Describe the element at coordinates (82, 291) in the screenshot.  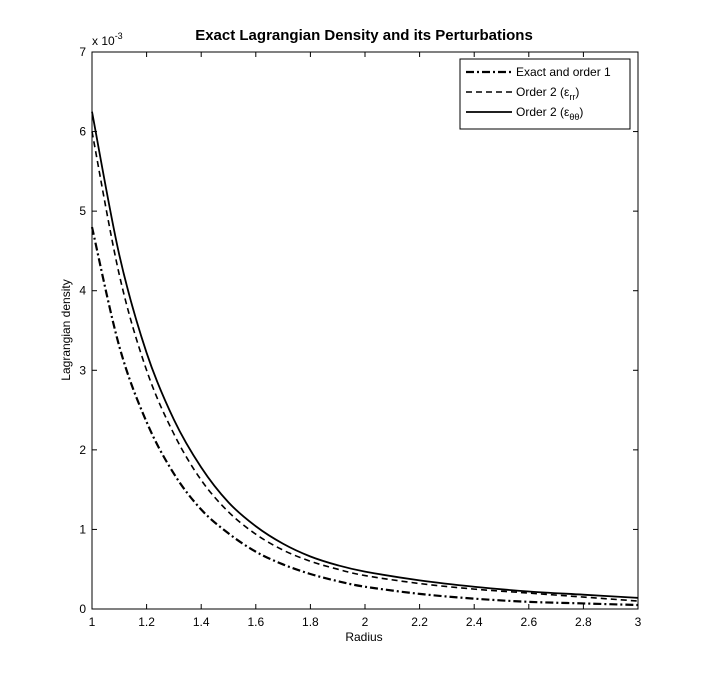
I see `y-tick-label: 4` at that location.